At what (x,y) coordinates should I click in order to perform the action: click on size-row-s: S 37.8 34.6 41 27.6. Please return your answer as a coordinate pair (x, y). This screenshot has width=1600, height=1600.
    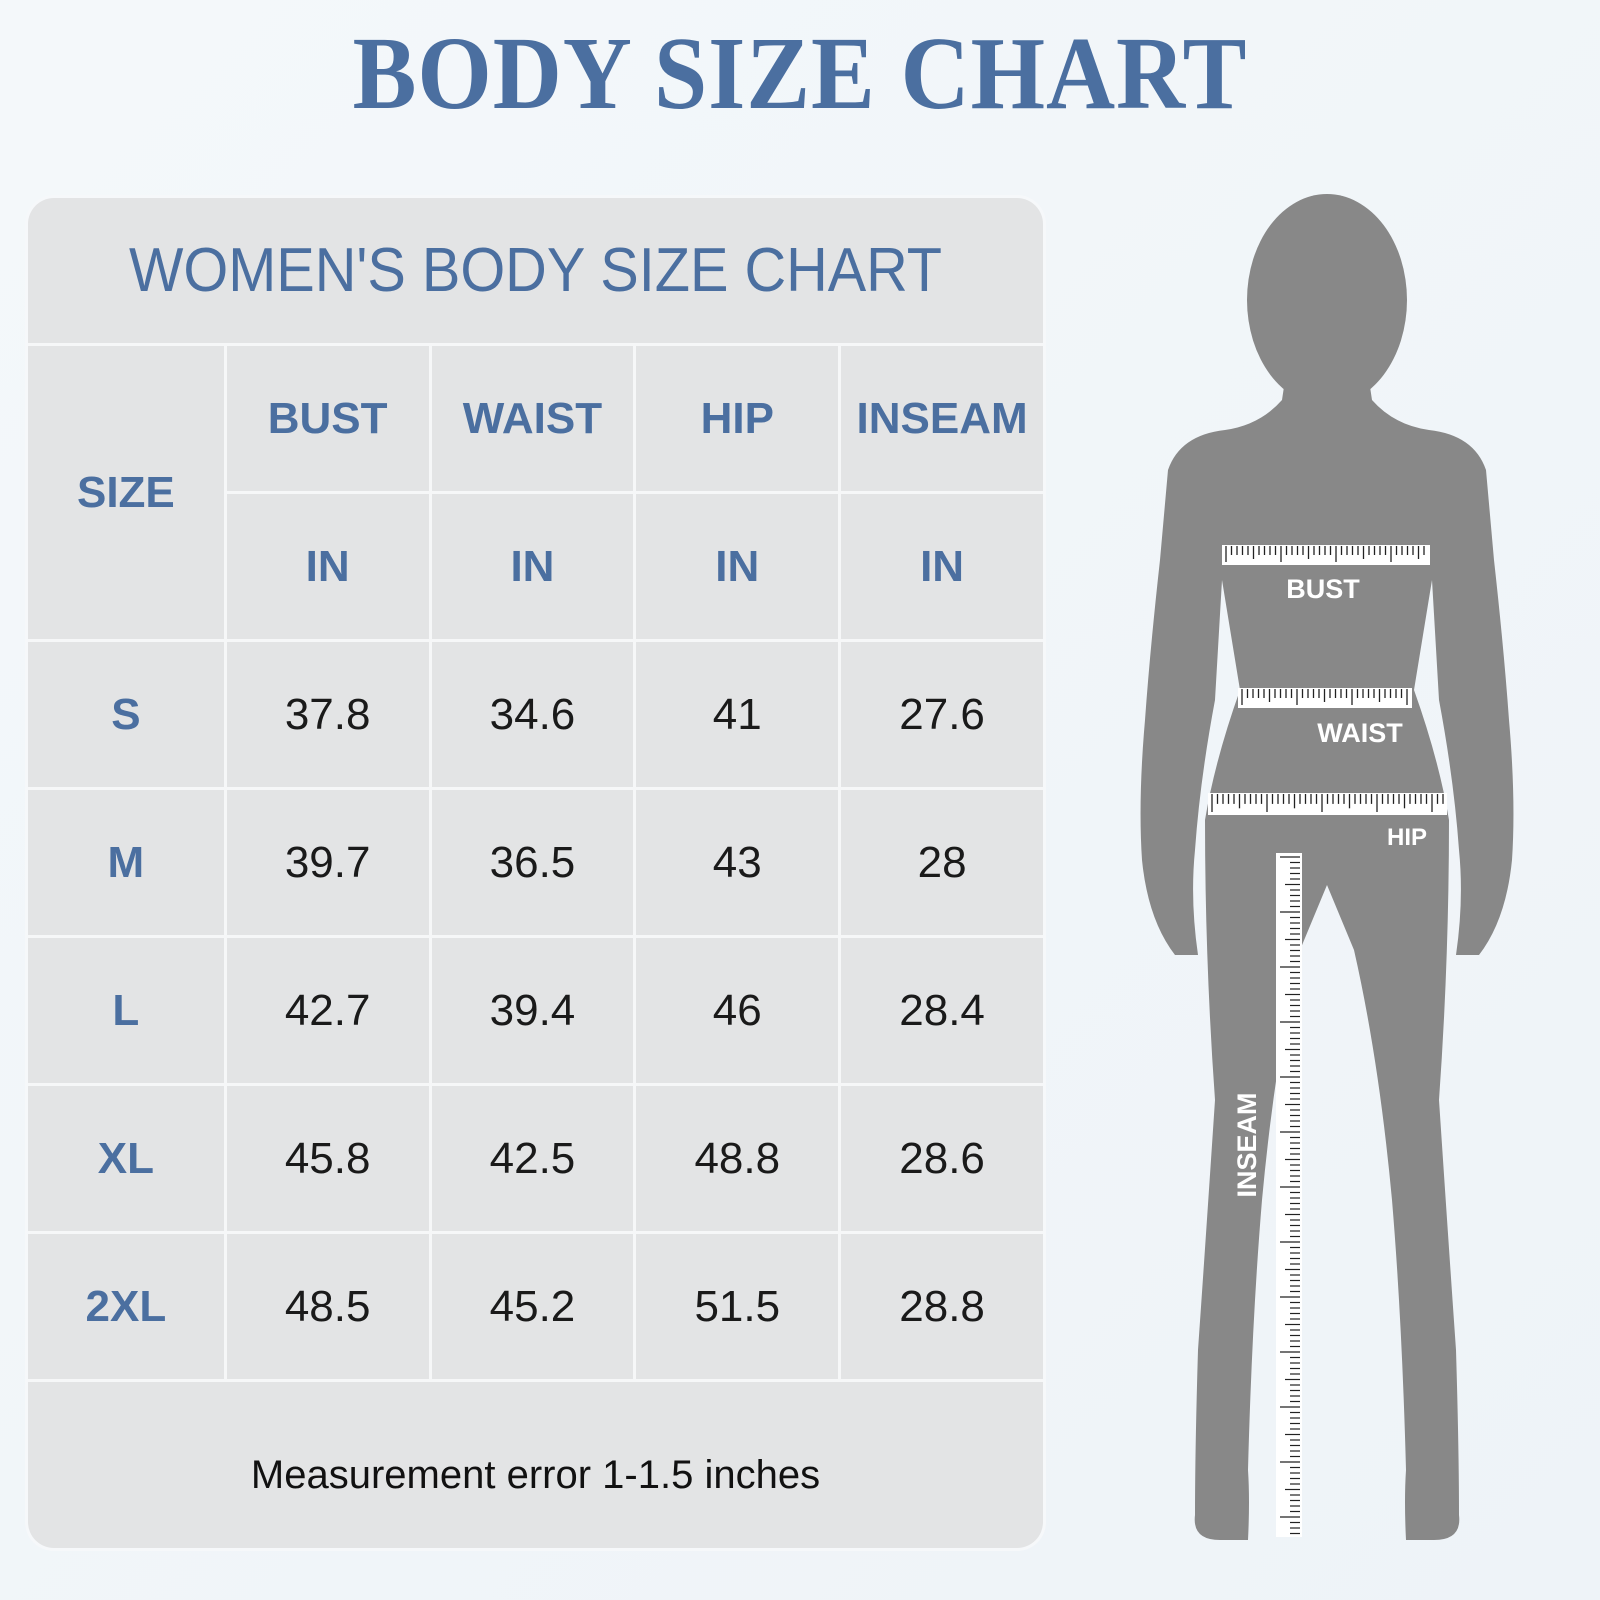
    Looking at the image, I should click on (535, 714).